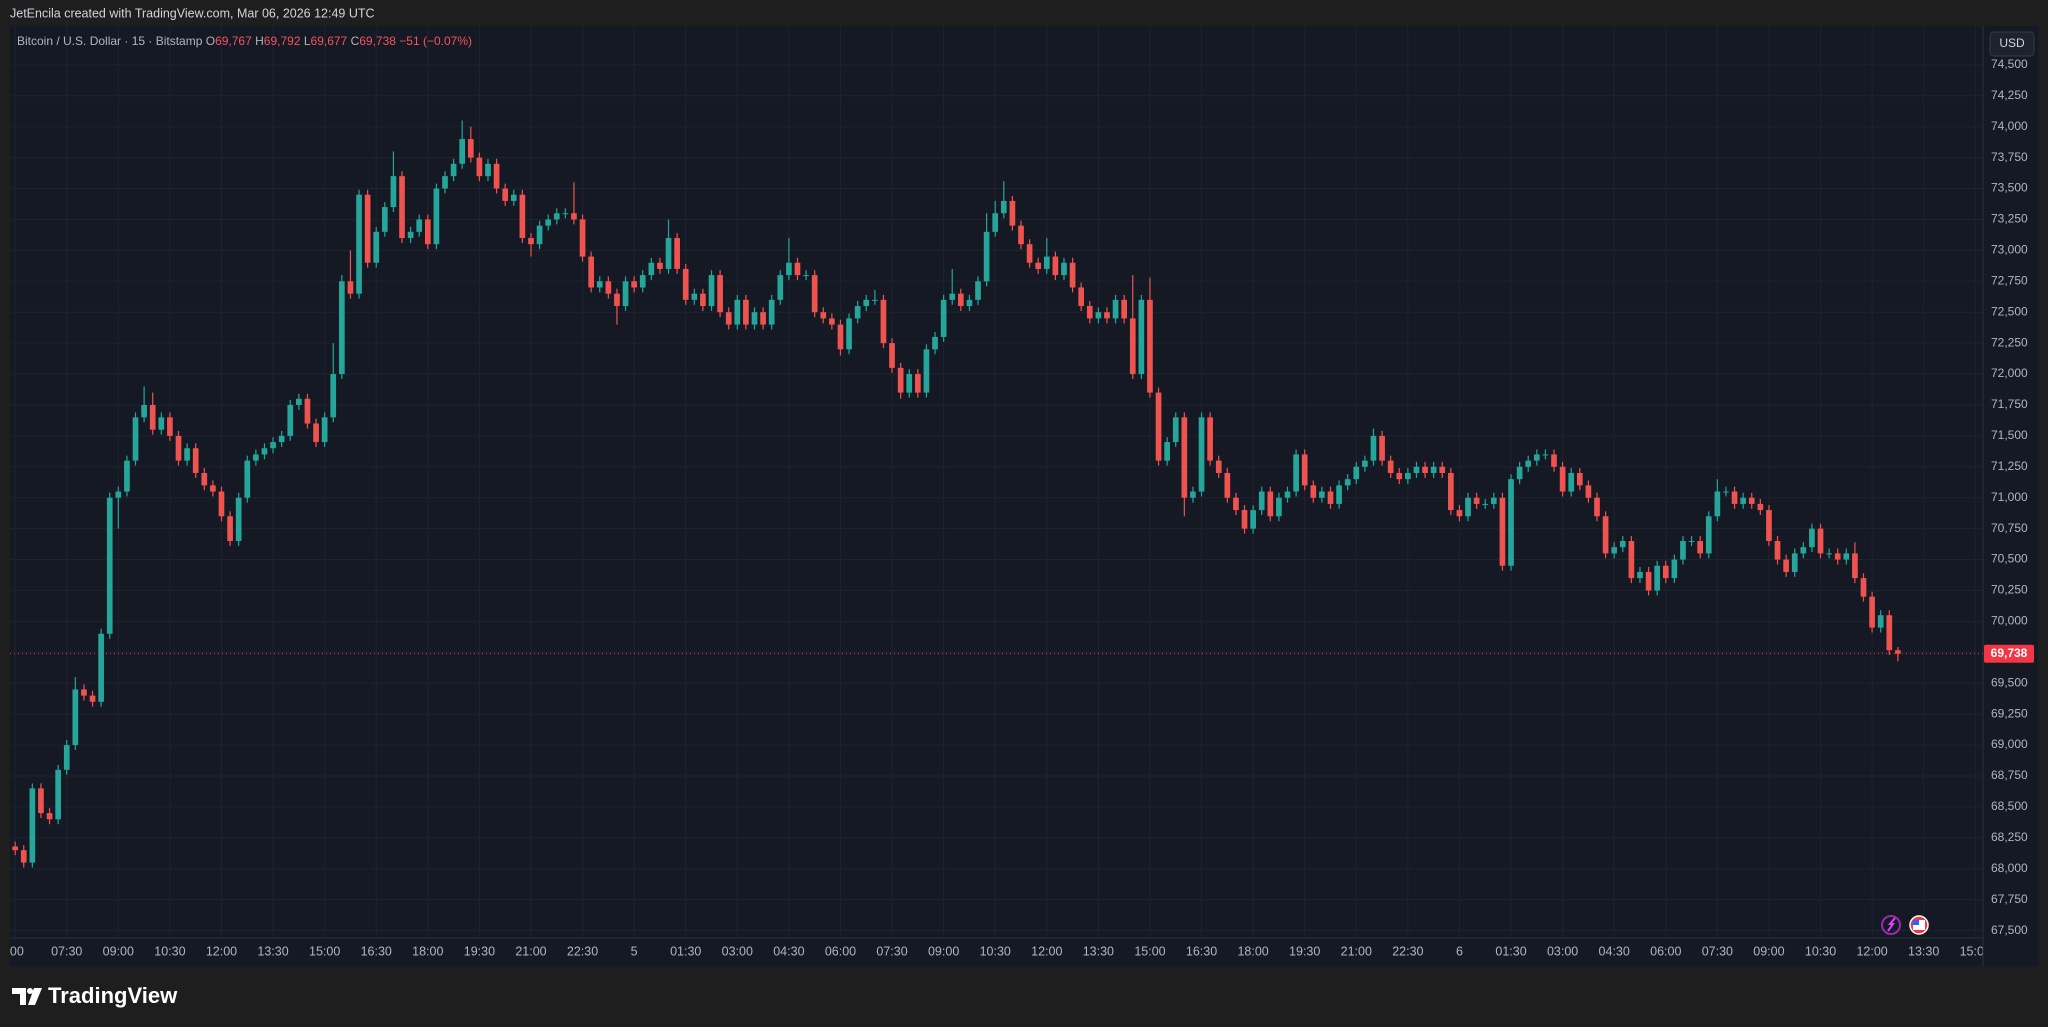 Image resolution: width=2048 pixels, height=1027 pixels. What do you see at coordinates (307, 41) in the screenshot?
I see `legend-low-label: L` at bounding box center [307, 41].